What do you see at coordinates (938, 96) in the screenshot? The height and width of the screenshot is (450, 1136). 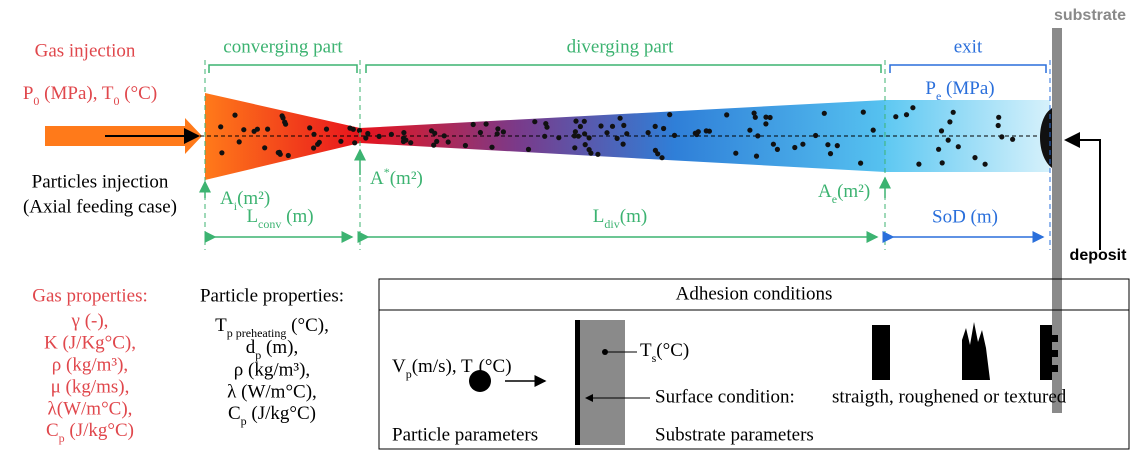 I see `subscript: e` at bounding box center [938, 96].